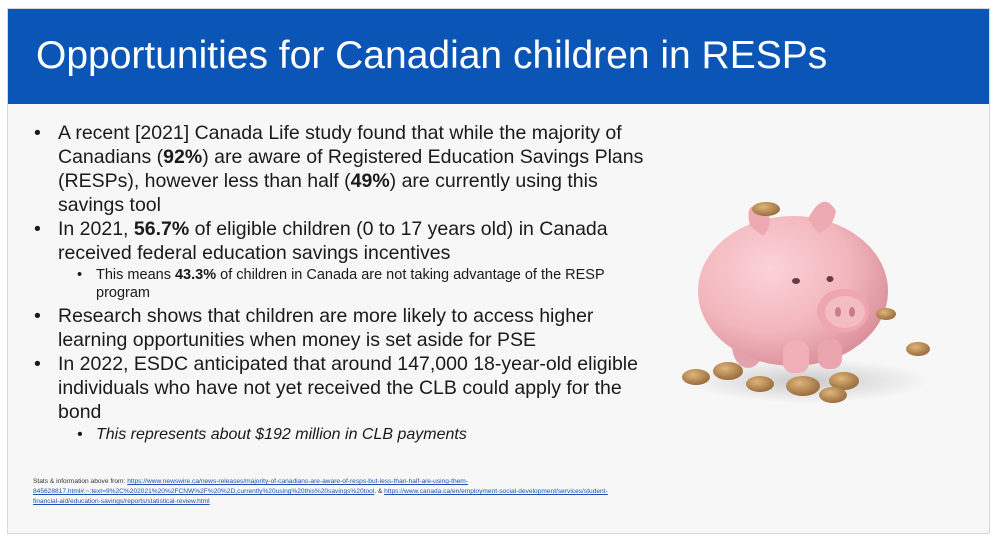  What do you see at coordinates (806, 302) in the screenshot?
I see `piggy-bank-icon` at bounding box center [806, 302].